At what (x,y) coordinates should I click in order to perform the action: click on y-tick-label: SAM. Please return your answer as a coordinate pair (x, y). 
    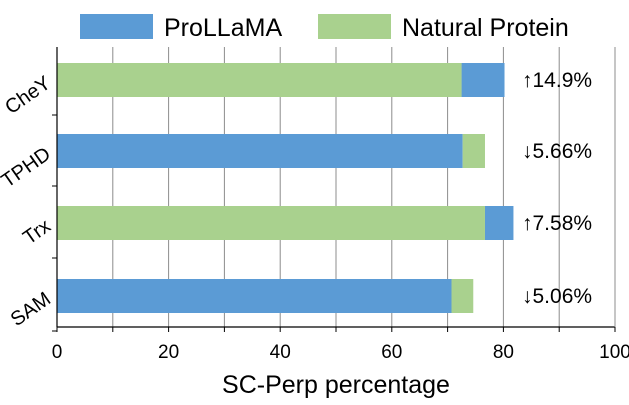
    Looking at the image, I should click on (31, 309).